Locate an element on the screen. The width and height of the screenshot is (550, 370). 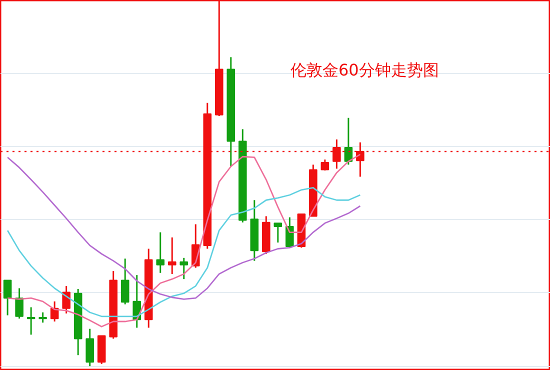
text: 伦敦金60分钟走势图 is located at coordinates (364, 70).